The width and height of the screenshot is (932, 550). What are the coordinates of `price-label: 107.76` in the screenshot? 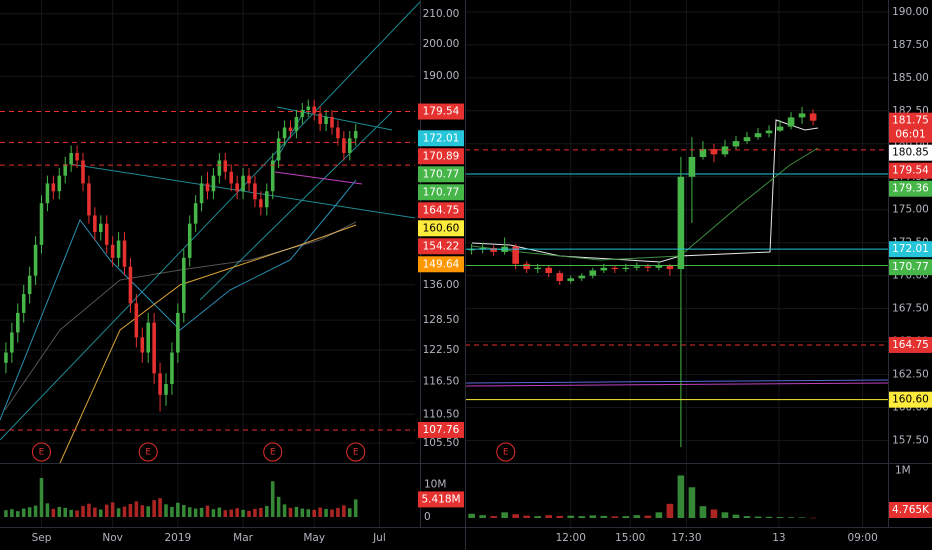 It's located at (441, 430).